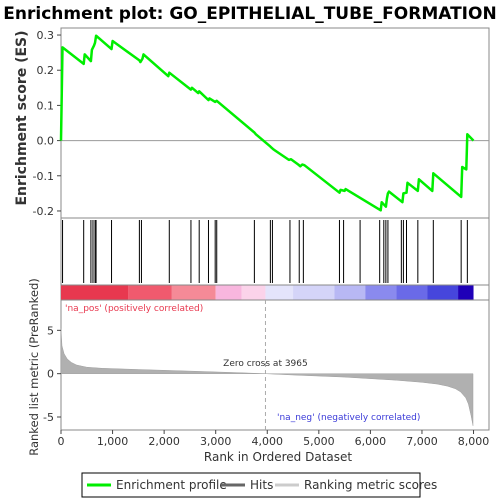 The height and width of the screenshot is (500, 500). I want to click on hits-frame, so click(275, 251).